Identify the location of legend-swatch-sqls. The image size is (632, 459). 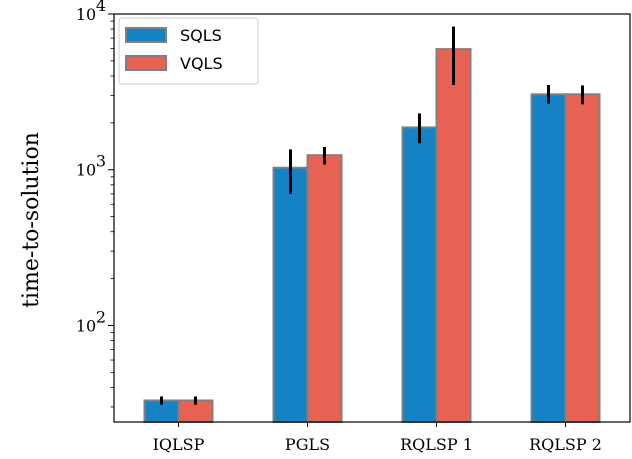
(146, 35).